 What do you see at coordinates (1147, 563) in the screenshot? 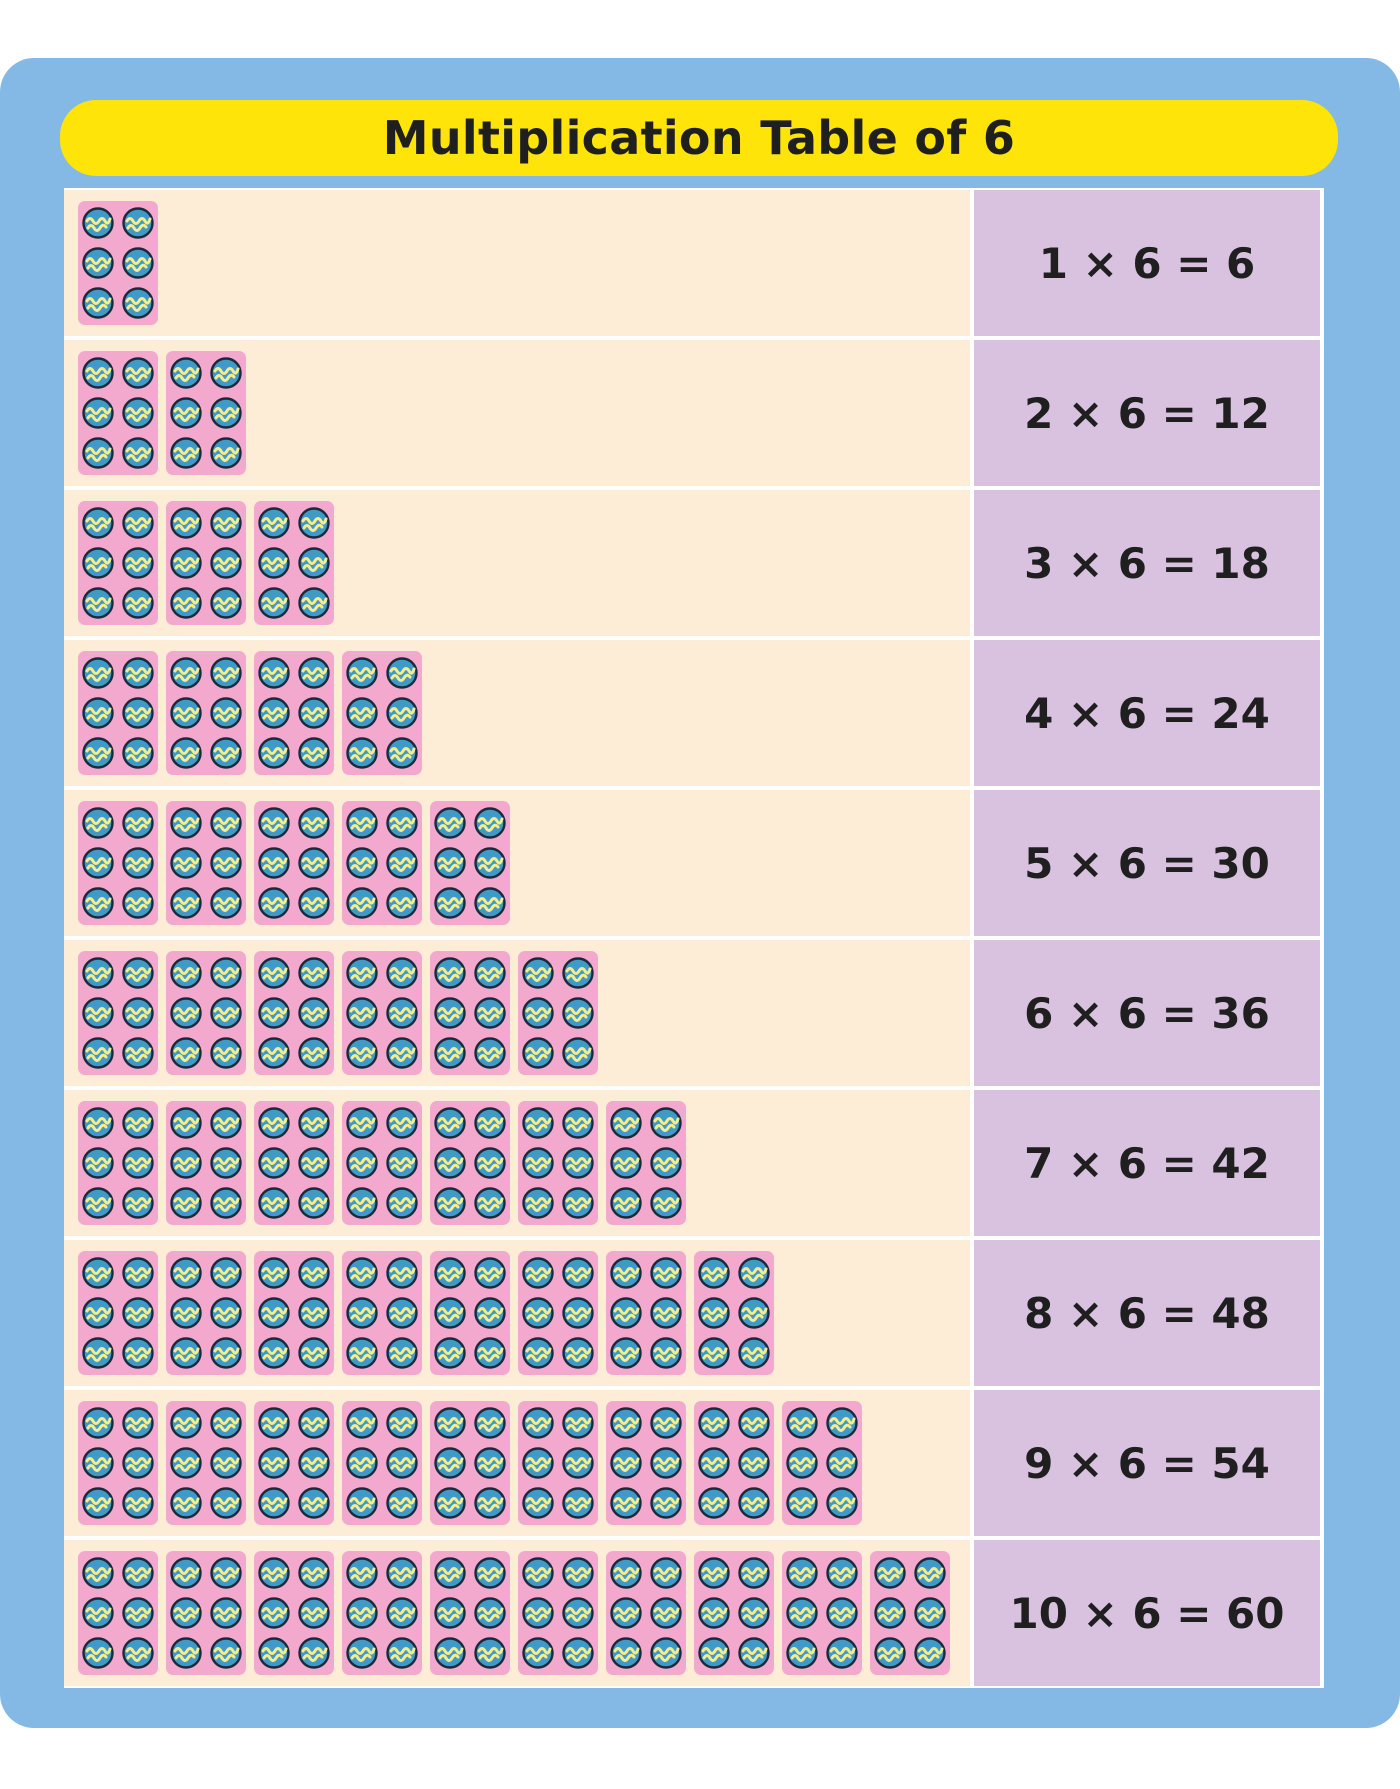
I see `equation-text: 3 × 6 = 18` at bounding box center [1147, 563].